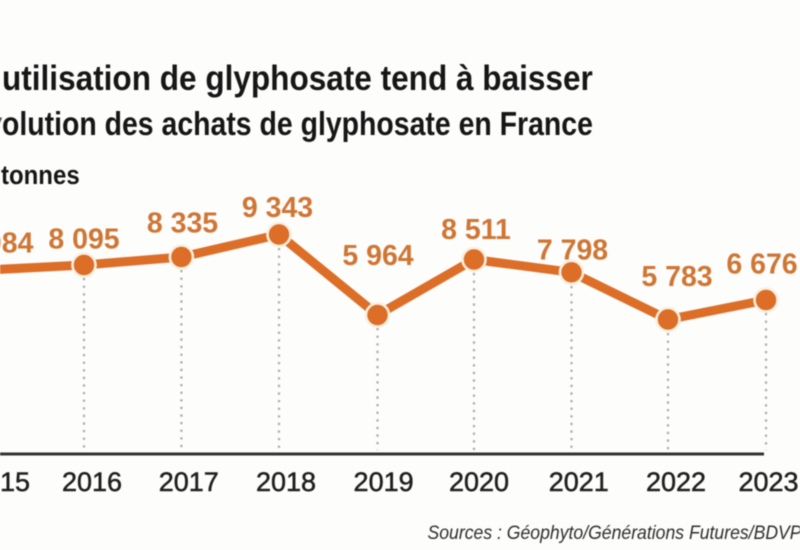  Describe the element at coordinates (676, 277) in the screenshot. I see `svg-text: 5 783` at that location.